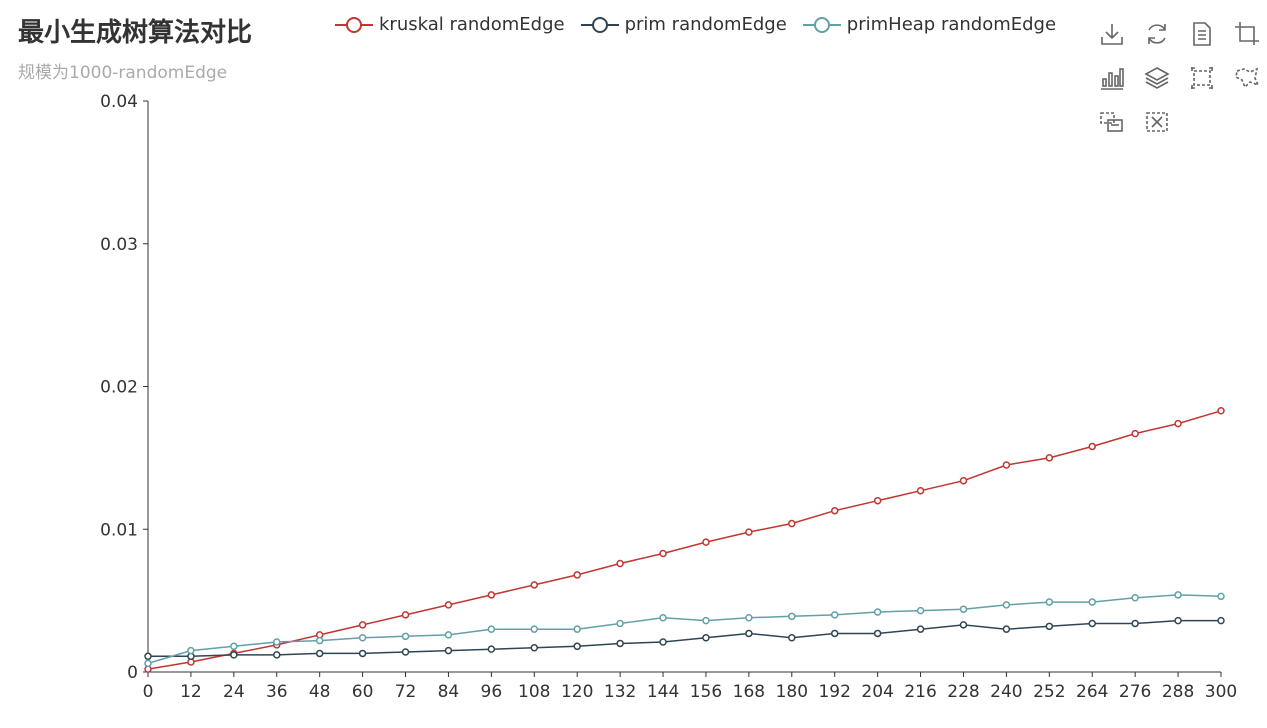  I want to click on x-tick-label: 300, so click(1221, 692).